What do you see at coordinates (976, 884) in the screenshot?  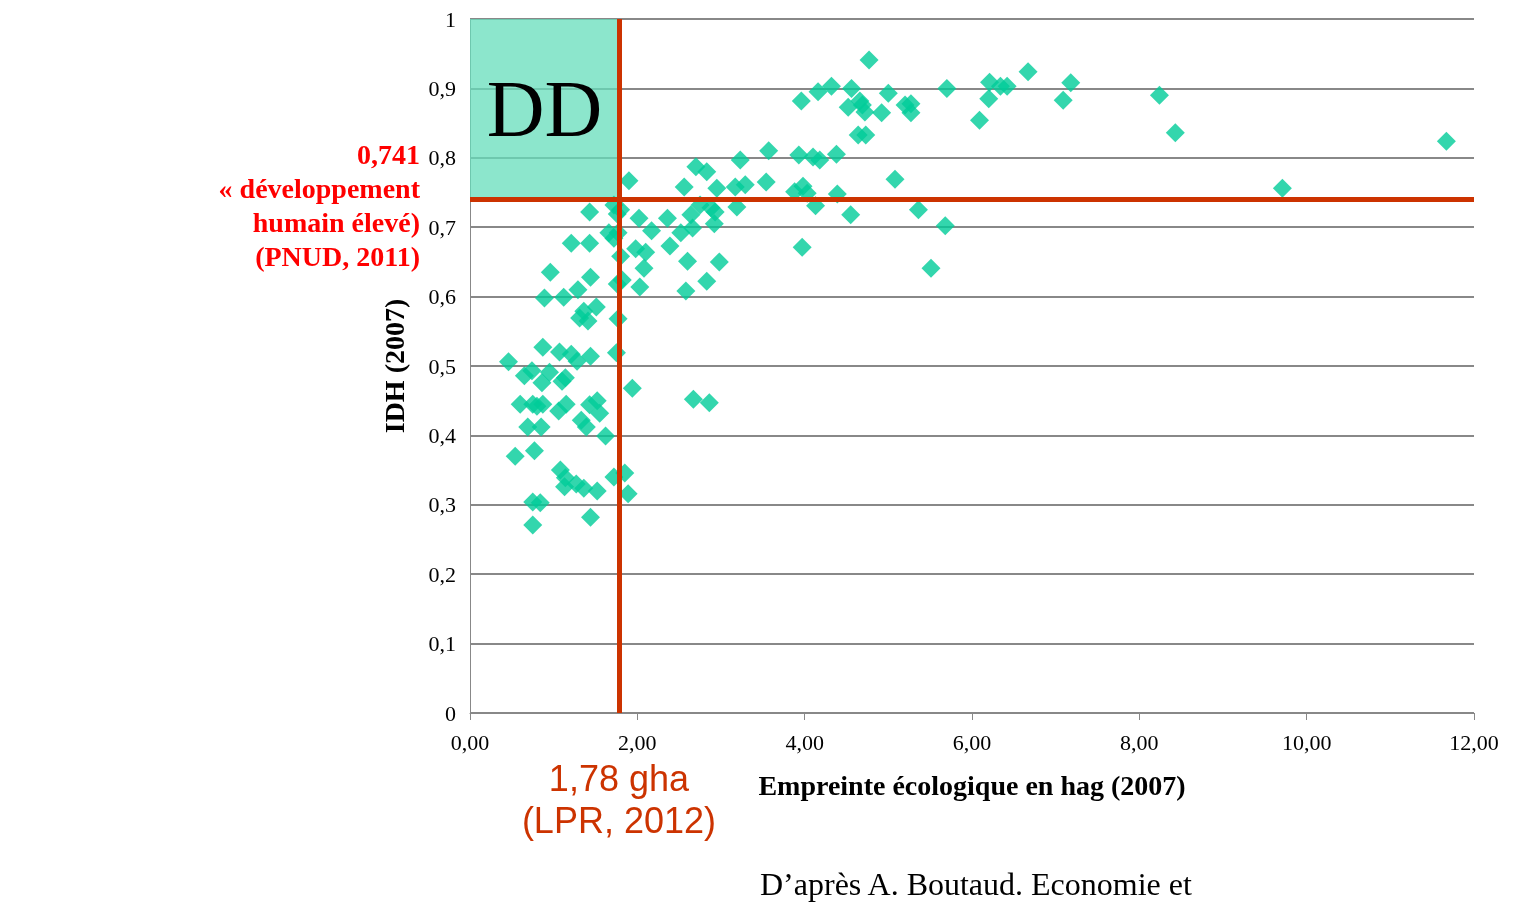 I see `text: D’après A. Boutaud. Economie et` at bounding box center [976, 884].